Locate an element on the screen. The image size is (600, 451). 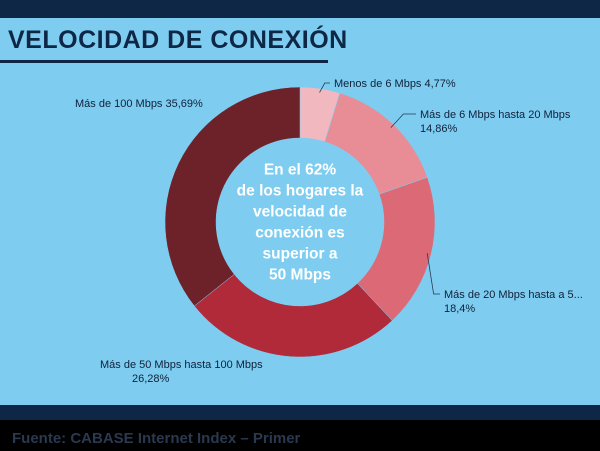
slice-label-1: Menos de 6 Mbps 4,77% is located at coordinates (395, 84).